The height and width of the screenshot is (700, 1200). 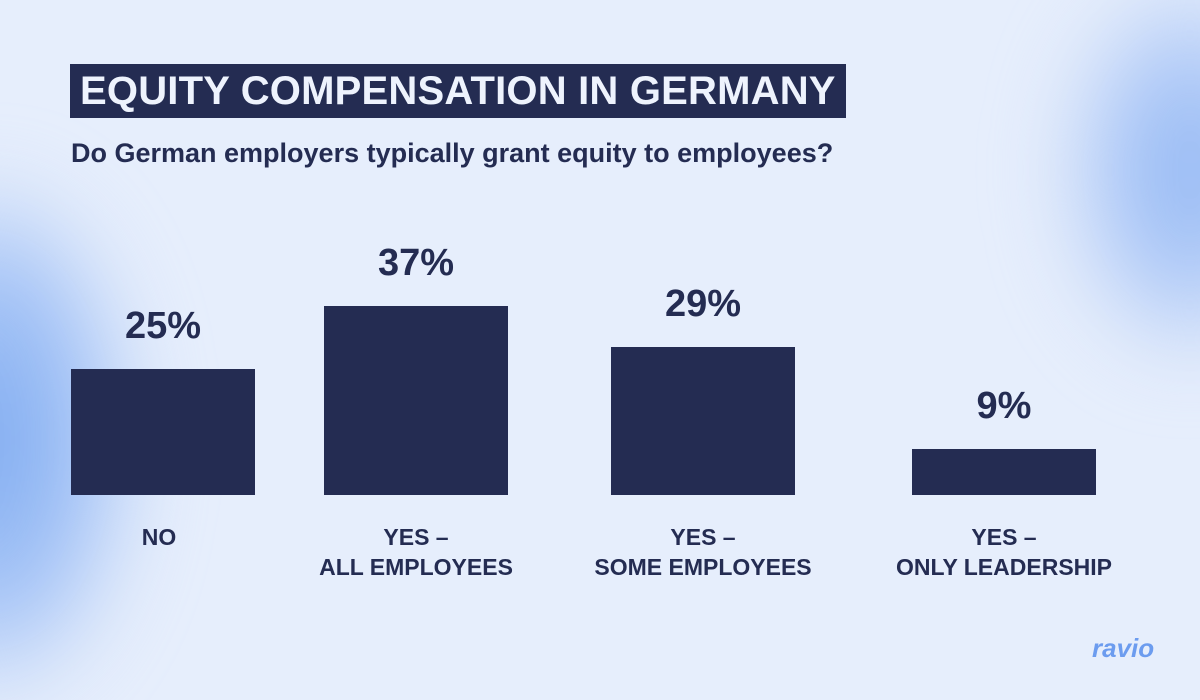 I want to click on bar-value-label: 25%, so click(x=163, y=326).